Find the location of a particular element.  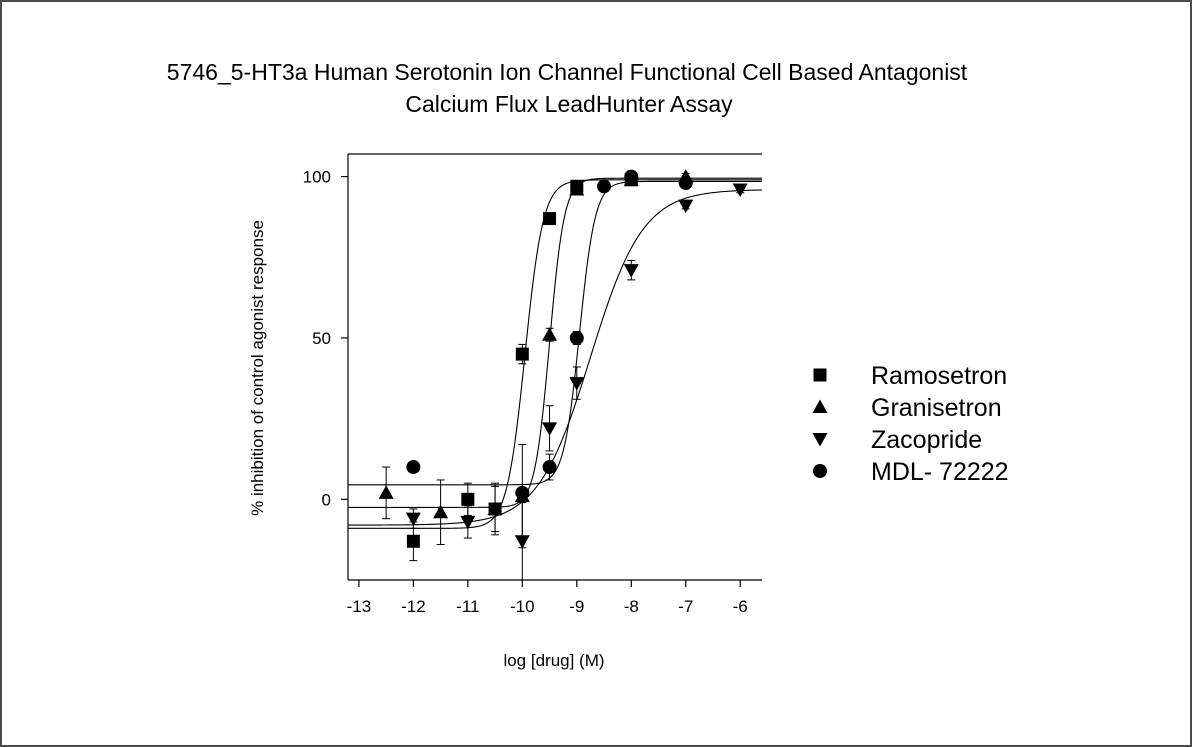

y-tick-label: 50 is located at coordinates (321, 338).